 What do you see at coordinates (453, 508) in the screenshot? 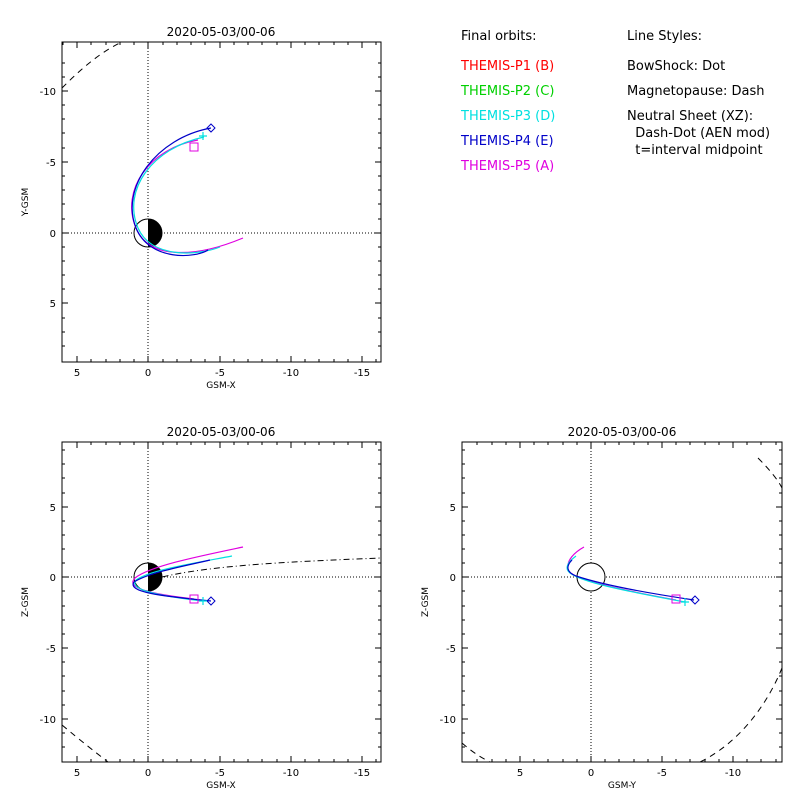
I see `panel-yz-ytick: 5` at bounding box center [453, 508].